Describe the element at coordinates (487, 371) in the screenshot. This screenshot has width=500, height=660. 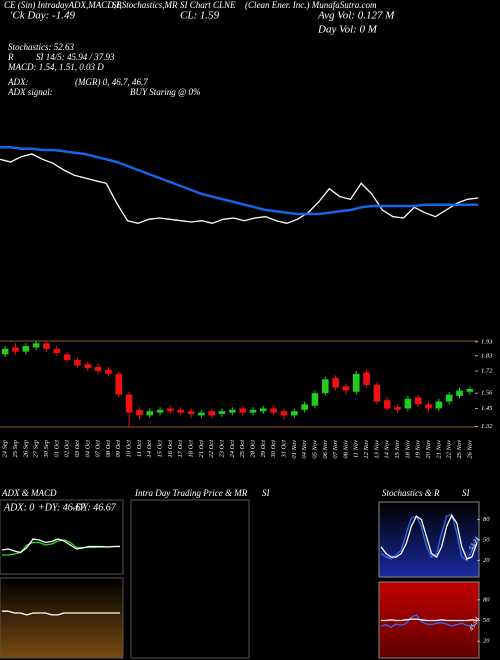
I see `y-tick-label: 1.72` at that location.